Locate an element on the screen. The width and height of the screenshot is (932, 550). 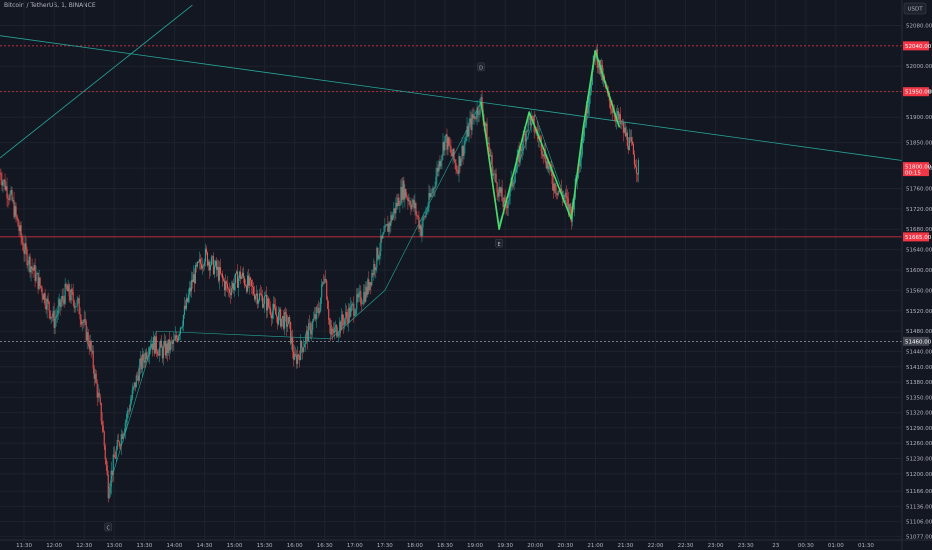
time-tick-label: 23:30 is located at coordinates (746, 546).